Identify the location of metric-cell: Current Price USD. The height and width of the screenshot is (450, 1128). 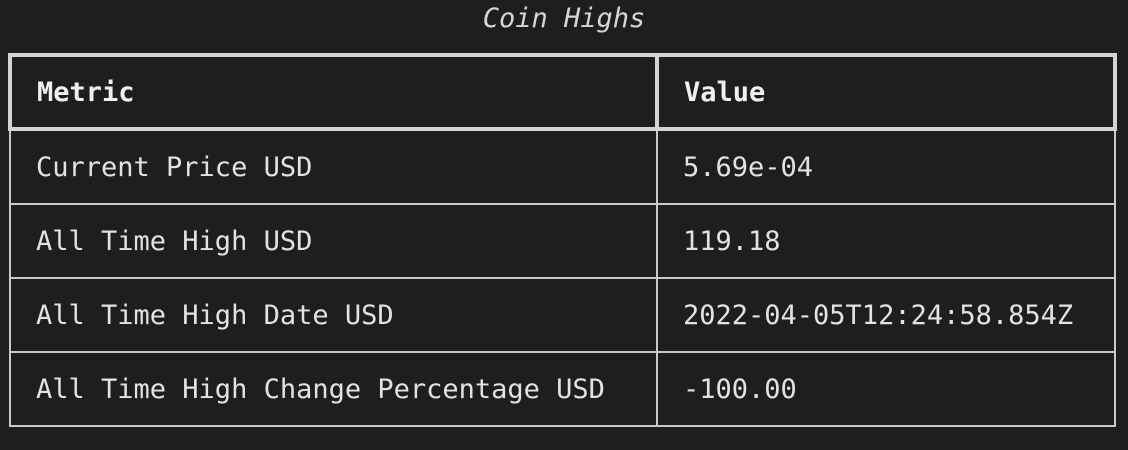
(333, 166).